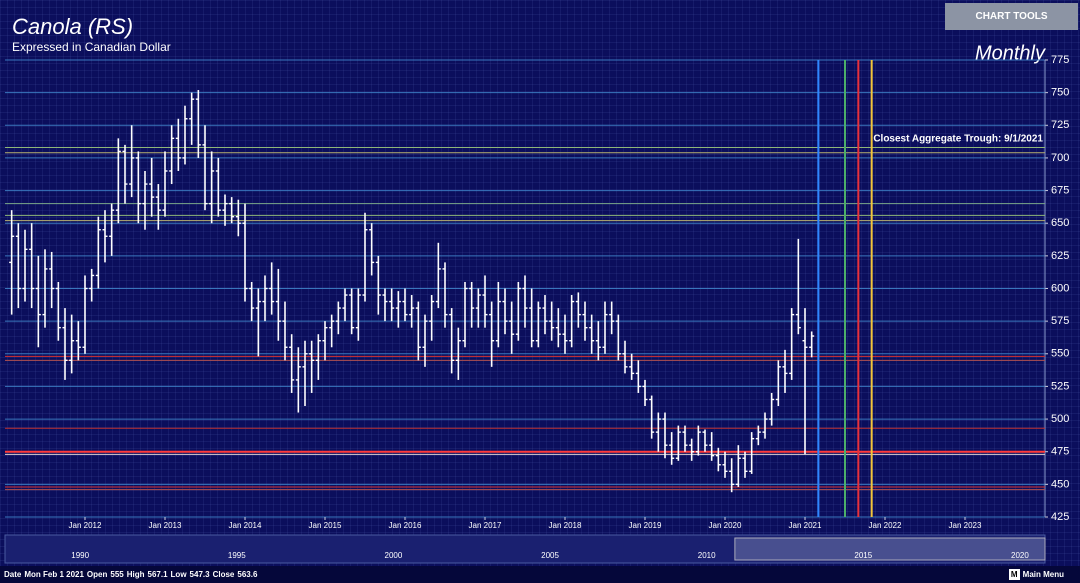 This screenshot has height=583, width=1080. Describe the element at coordinates (72, 26) in the screenshot. I see `chart-title: Canola (RS)` at that location.